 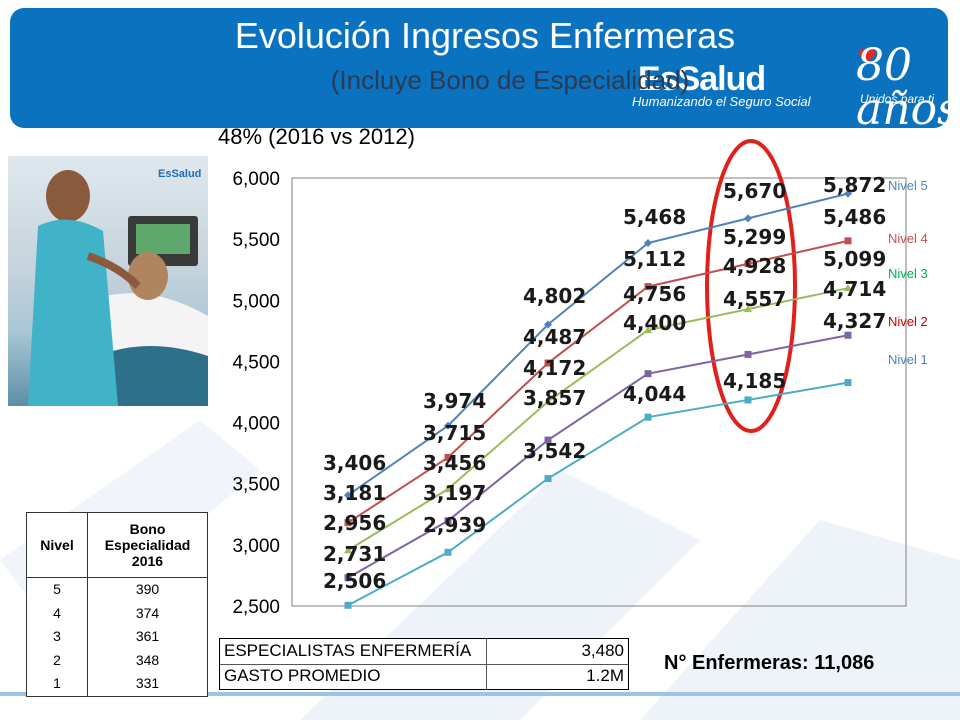 I want to click on data-label: 4,327, so click(x=854, y=321).